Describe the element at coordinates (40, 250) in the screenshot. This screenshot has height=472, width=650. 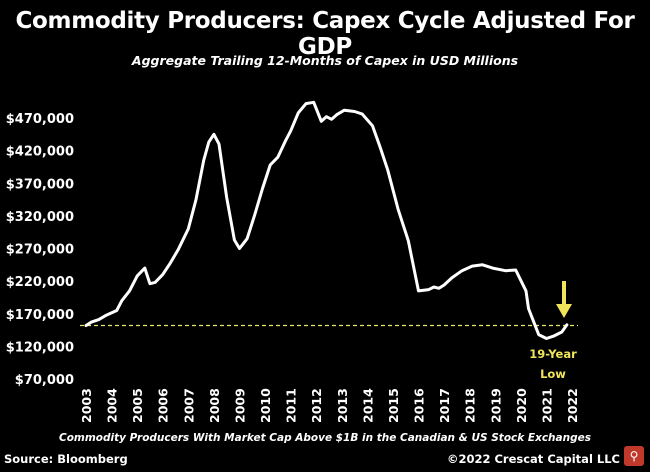
I see `y-tick-label: $270,000` at that location.